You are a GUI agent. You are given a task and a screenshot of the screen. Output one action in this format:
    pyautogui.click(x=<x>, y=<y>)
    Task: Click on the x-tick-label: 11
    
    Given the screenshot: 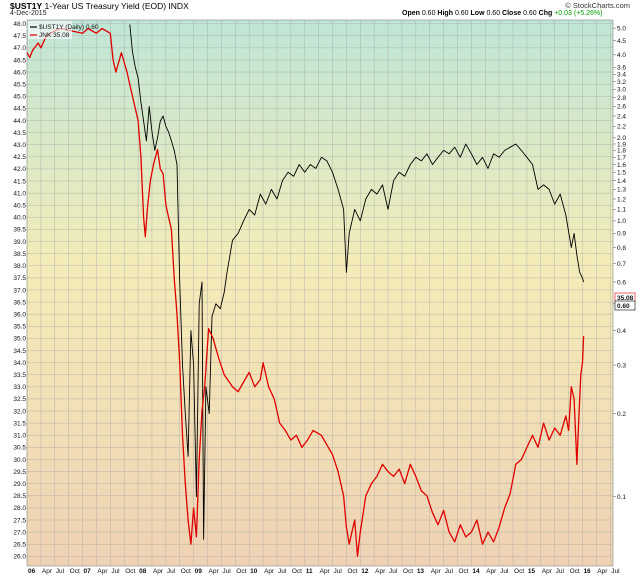 What is the action you would take?
    pyautogui.click(x=309, y=571)
    